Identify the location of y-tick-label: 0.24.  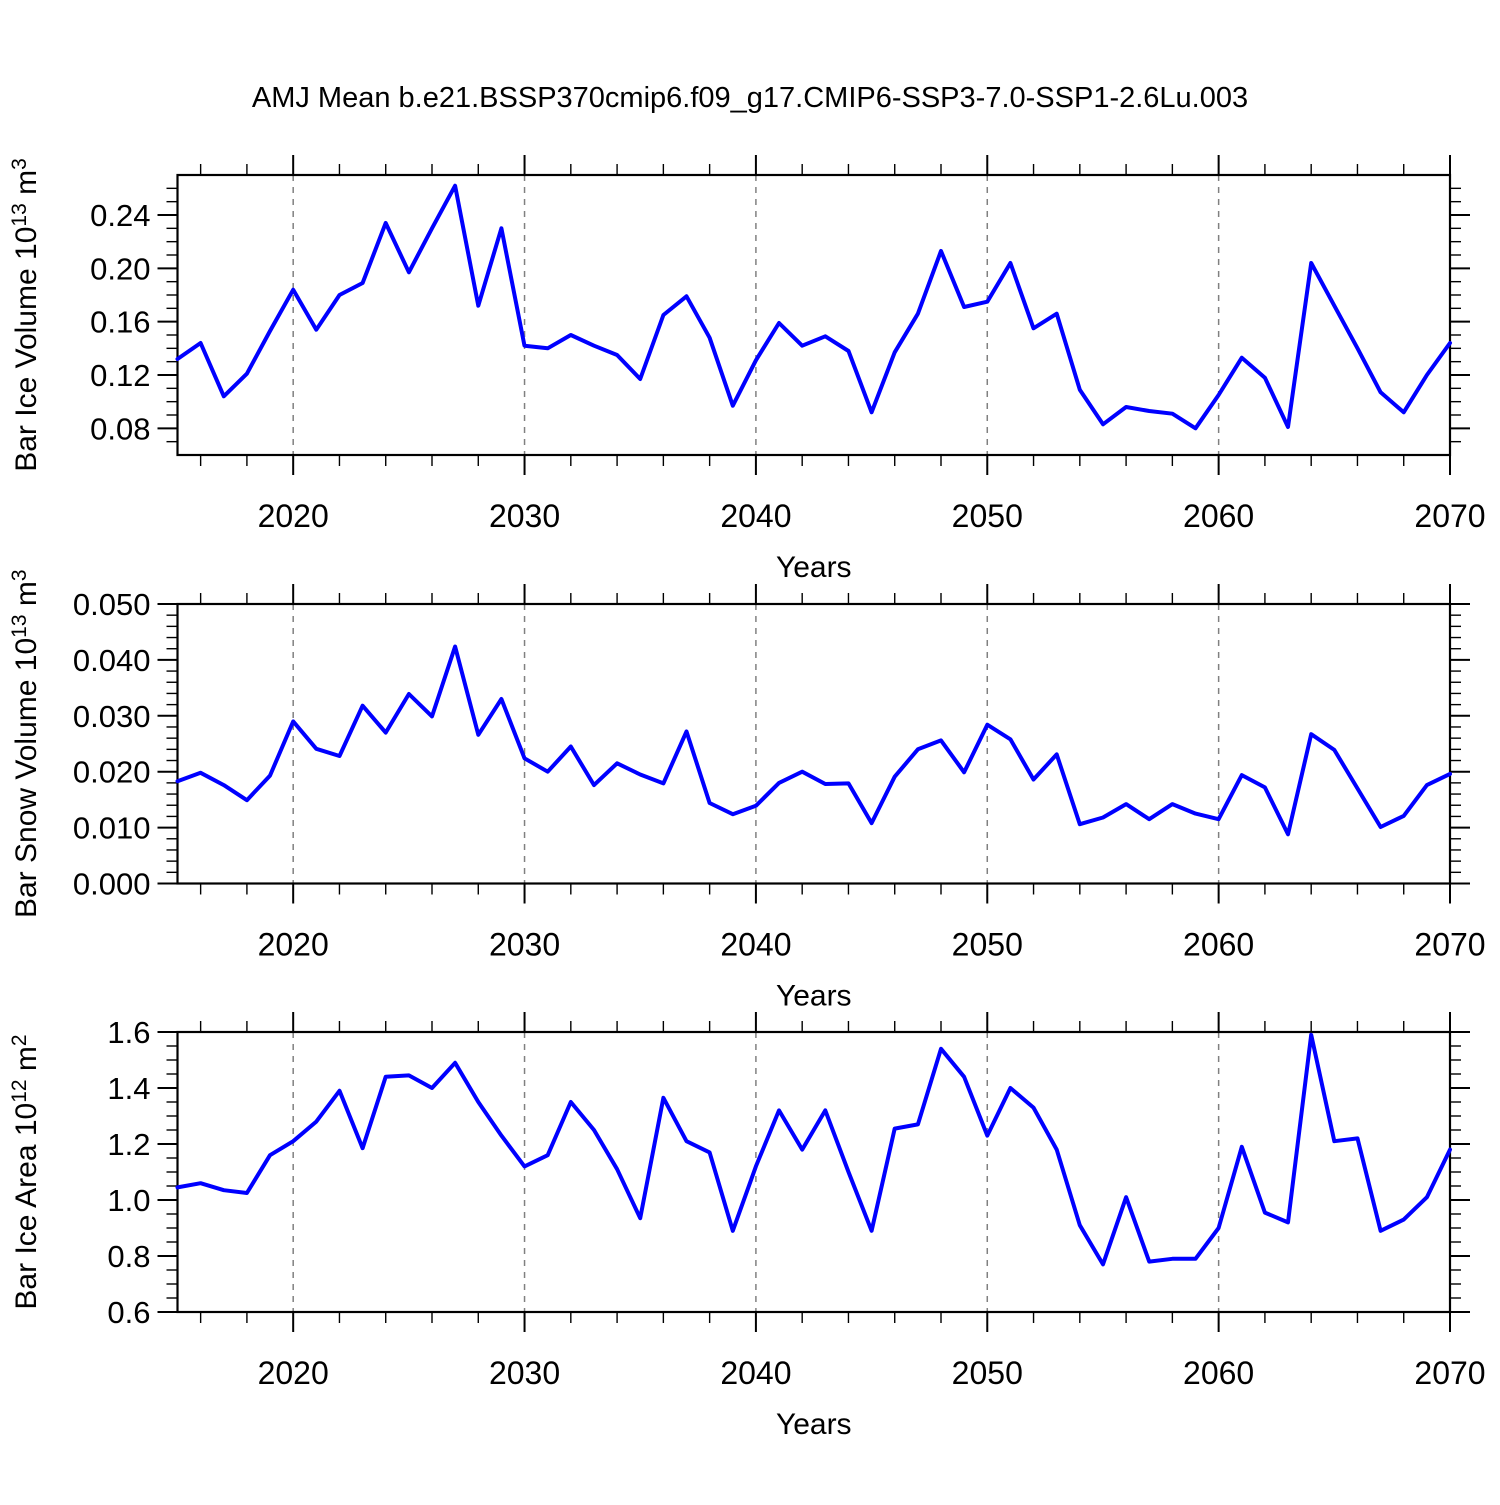
(120, 215).